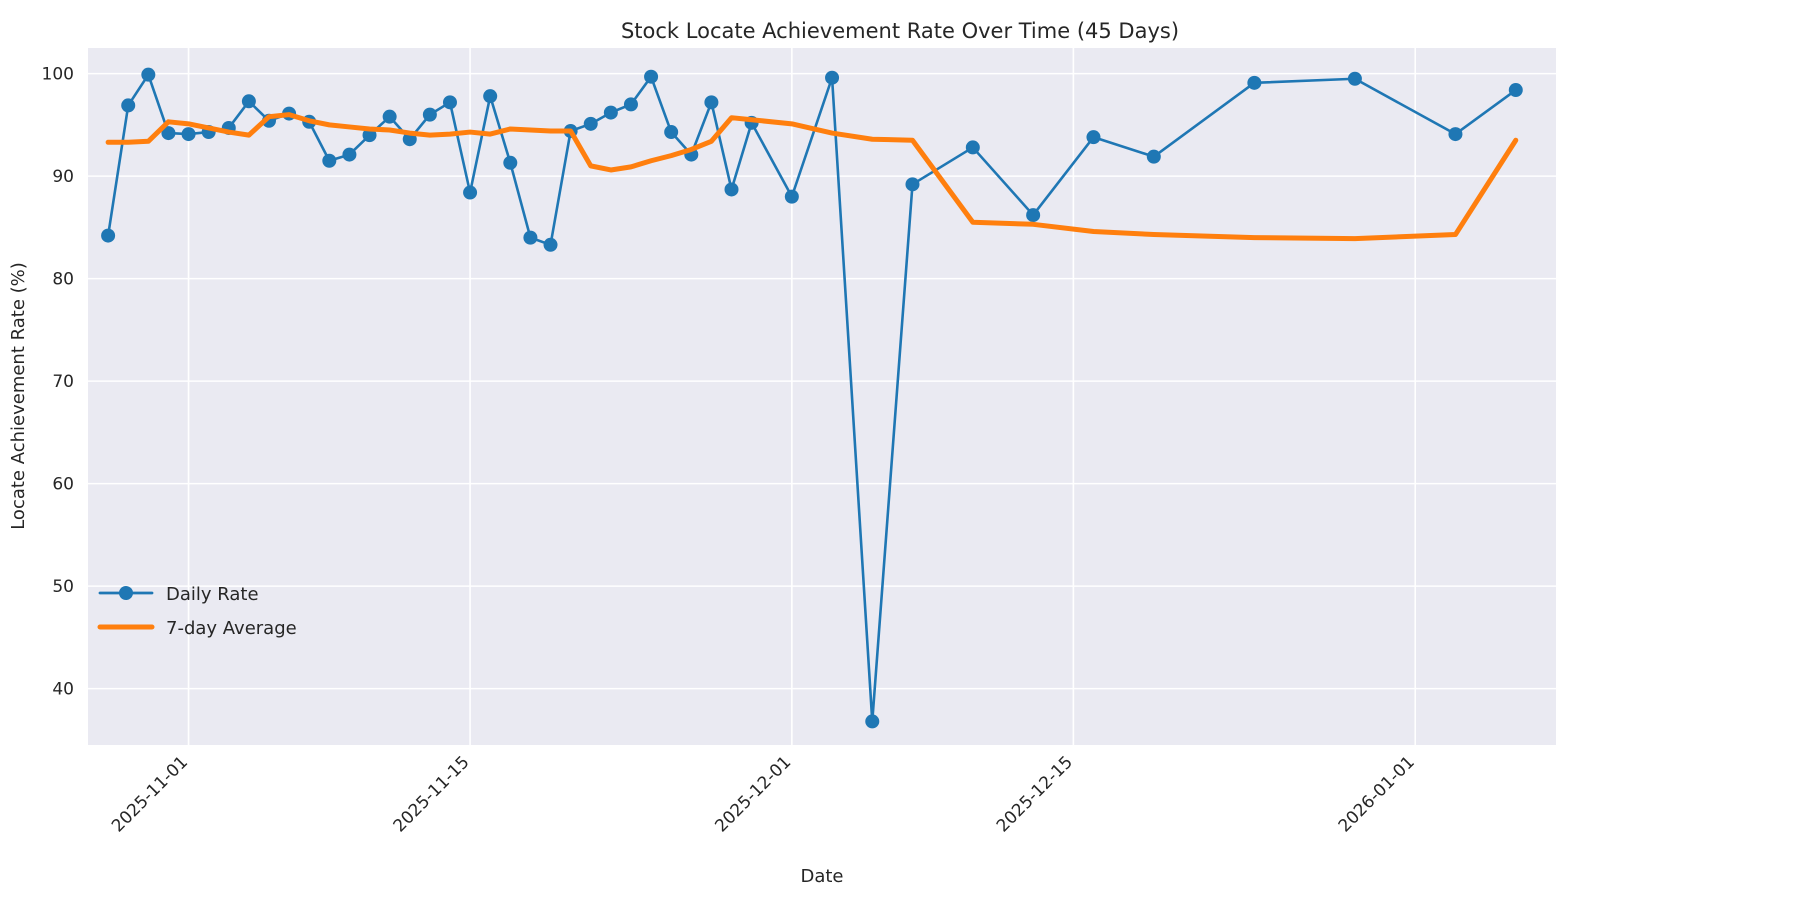  Describe the element at coordinates (231, 628) in the screenshot. I see `legend-entry-label: 7-day Average` at that location.